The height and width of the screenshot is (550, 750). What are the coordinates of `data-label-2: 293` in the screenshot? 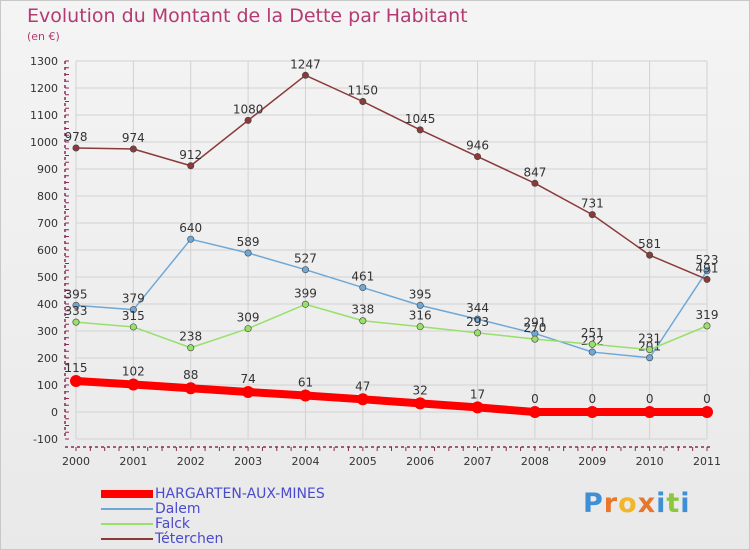 It's located at (477, 322).